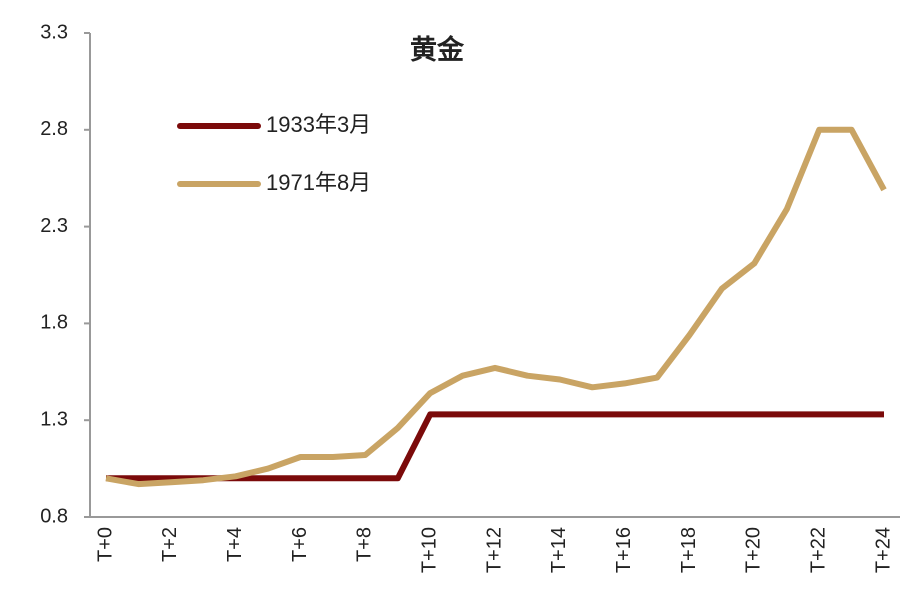  I want to click on x-tick-label: T+20, so click(754, 550).